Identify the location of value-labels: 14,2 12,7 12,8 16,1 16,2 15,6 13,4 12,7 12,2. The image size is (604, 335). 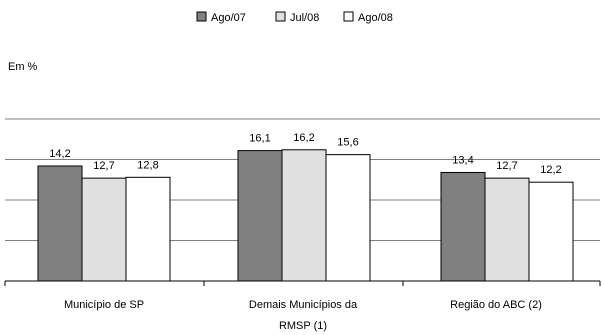
(305, 154).